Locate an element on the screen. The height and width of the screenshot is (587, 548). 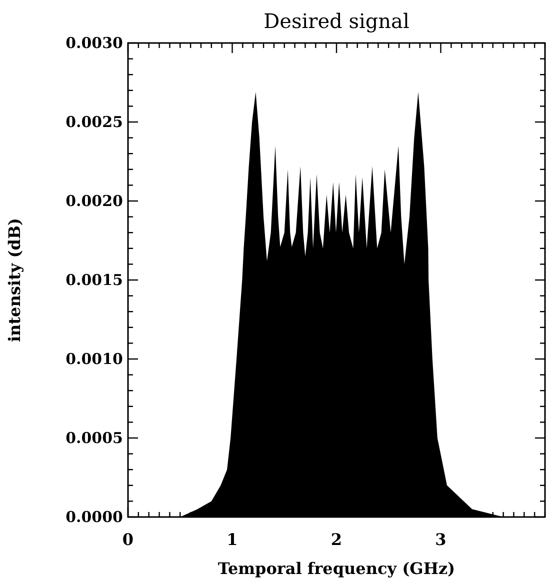
y-tick-label: 0.0005 is located at coordinates (94, 438).